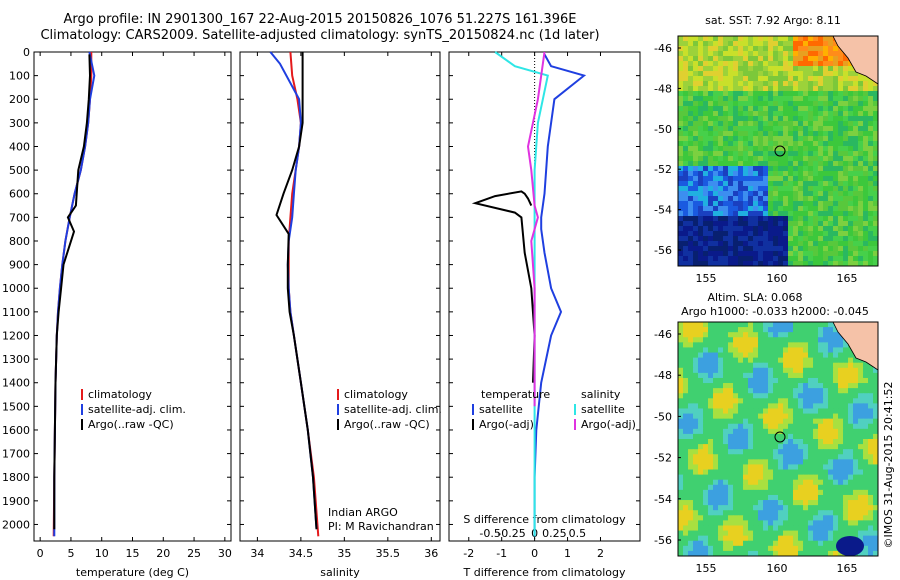 This screenshot has width=900, height=580. Describe the element at coordinates (501, 409) in the screenshot. I see `legend-label: satellite` at that location.